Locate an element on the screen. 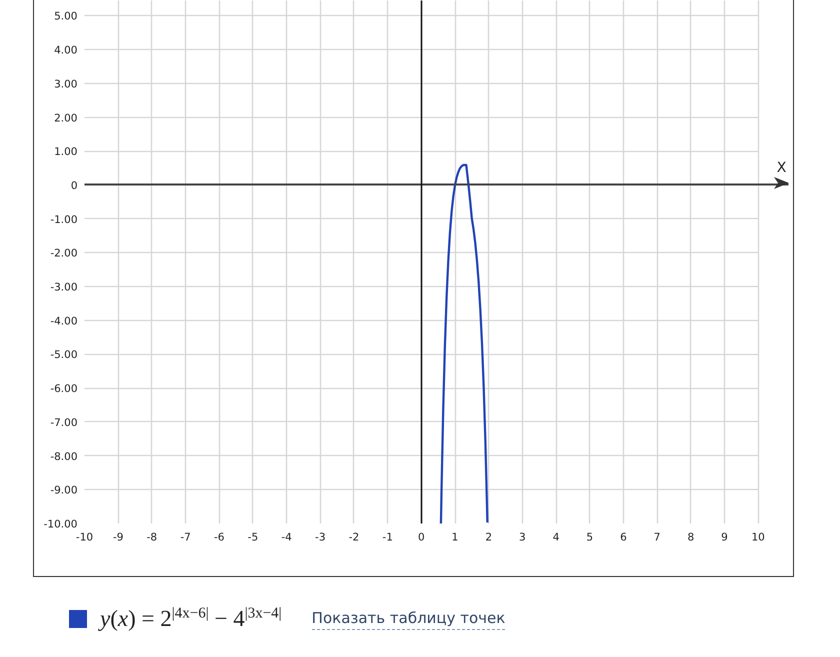 The image size is (840, 657). x-tick-label: 10 is located at coordinates (758, 538).